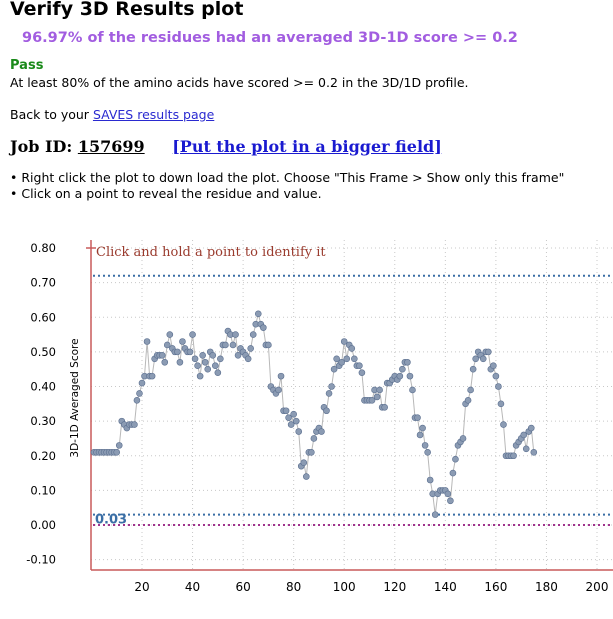  Describe the element at coordinates (307, 146) in the screenshot. I see `bigger-plot-link: [Put the plot in a bigger field]` at that location.